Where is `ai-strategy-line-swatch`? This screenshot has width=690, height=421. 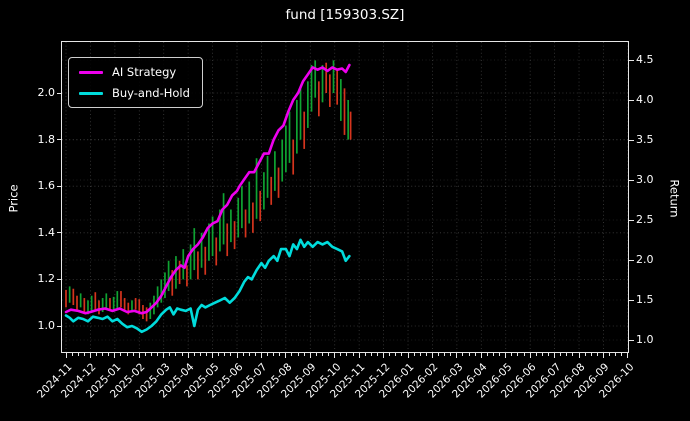
ai-strategy-line-swatch is located at coordinates (91, 72).